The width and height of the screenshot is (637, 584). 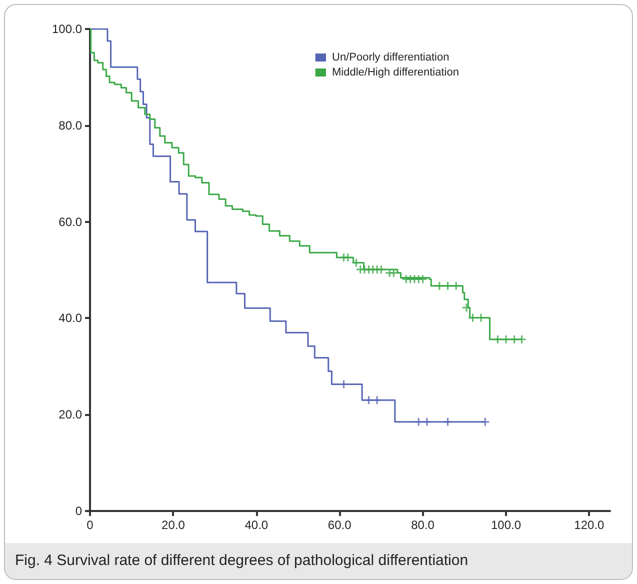 What do you see at coordinates (423, 525) in the screenshot?
I see `x-tick-label: 80.0` at bounding box center [423, 525].